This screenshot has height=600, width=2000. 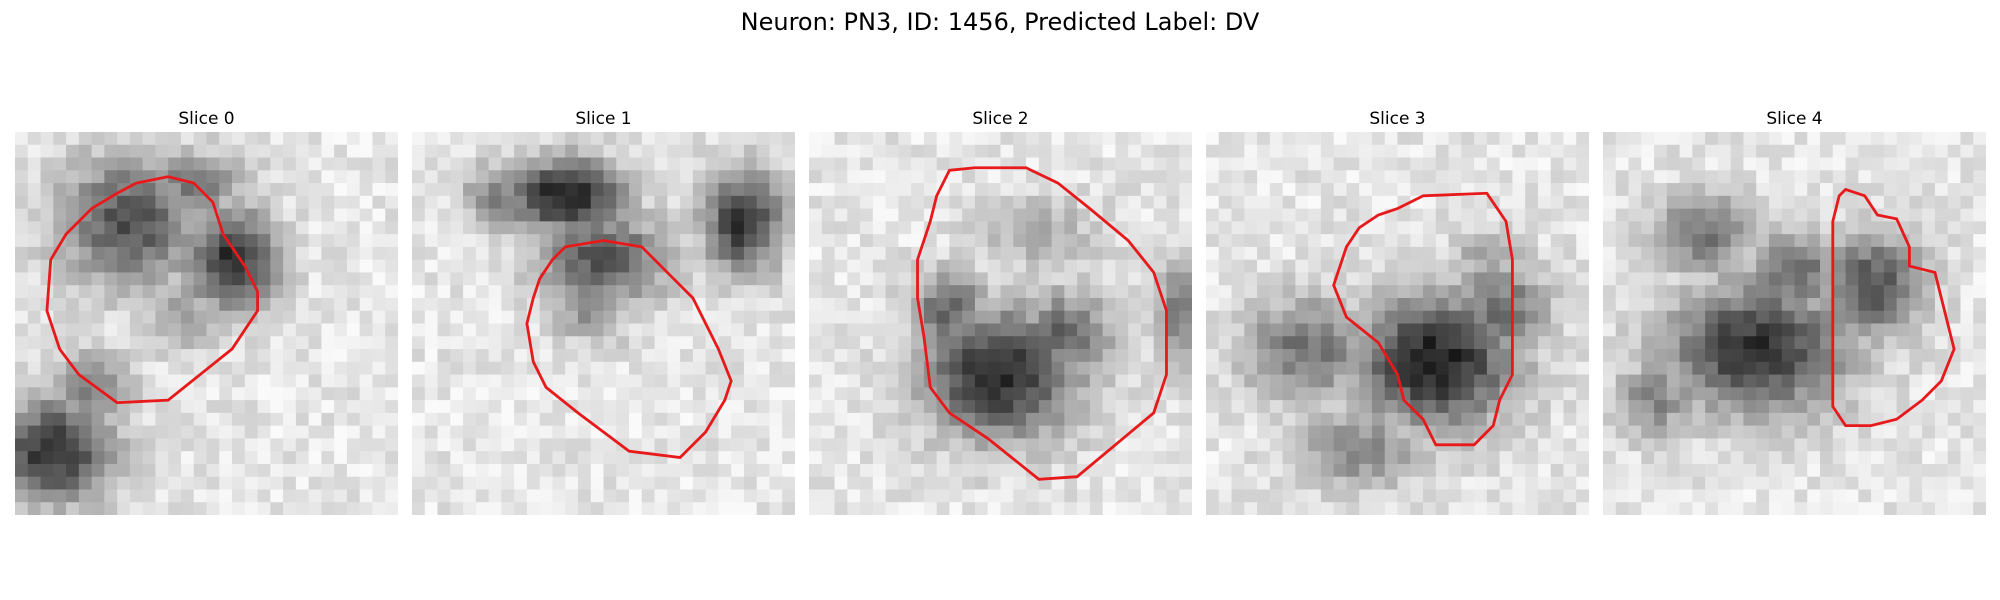 I want to click on slice-title-3: Slice 3, so click(x=1397, y=119).